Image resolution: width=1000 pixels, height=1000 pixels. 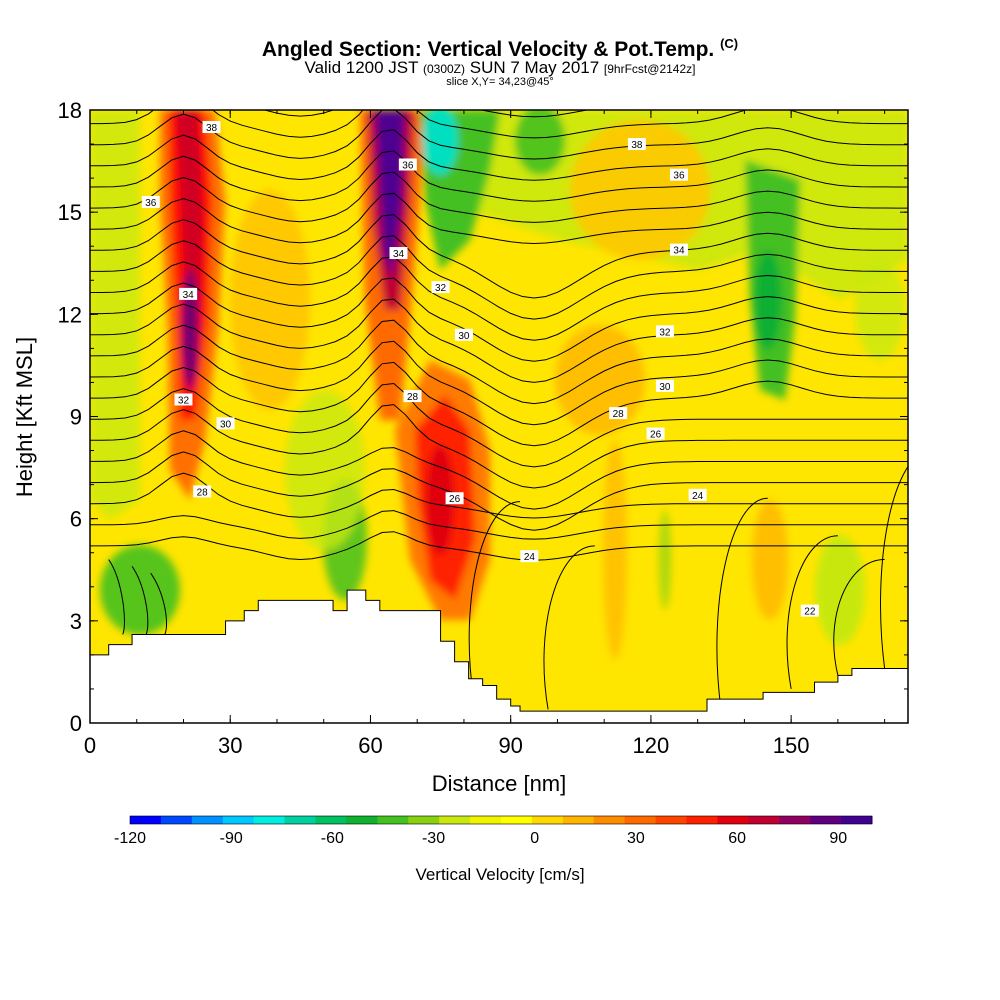 I want to click on valid-z: (0300Z), so click(x=443, y=69).